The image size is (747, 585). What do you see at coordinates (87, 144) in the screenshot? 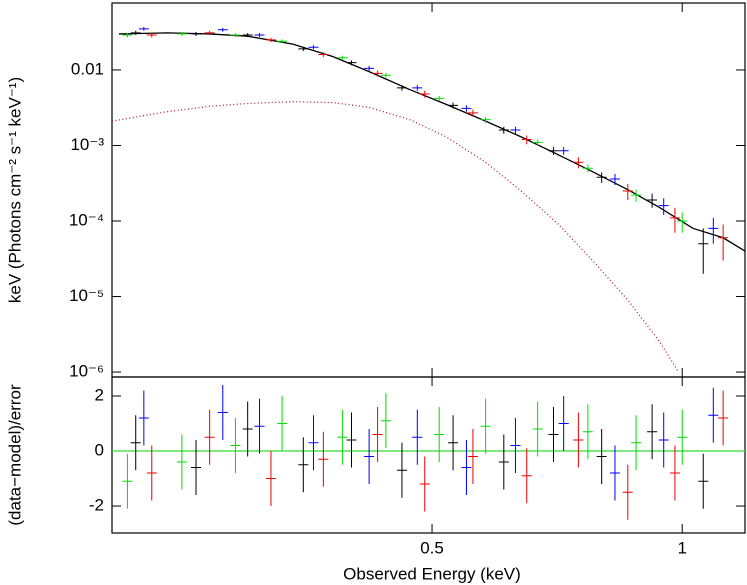
I see `y-tick-label: 10⁻³` at bounding box center [87, 144].